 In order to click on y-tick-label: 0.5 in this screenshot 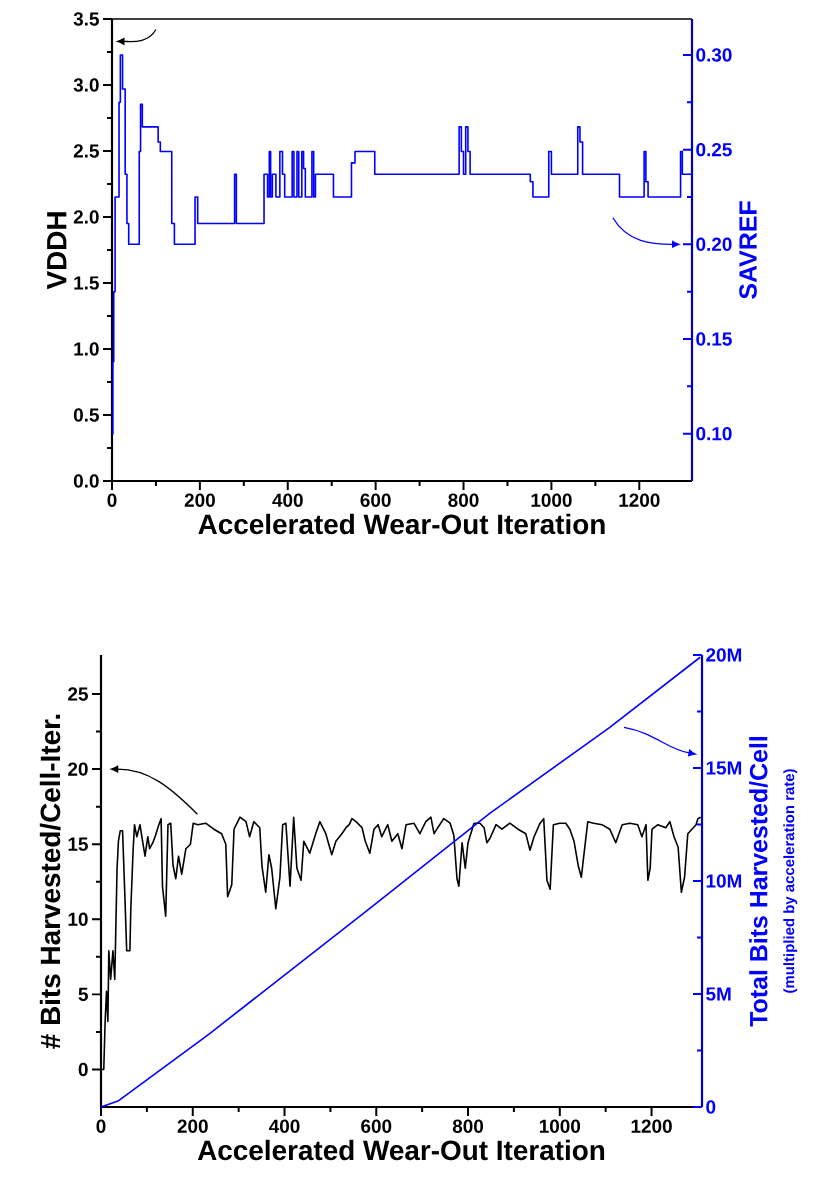, I will do `click(86, 415)`.